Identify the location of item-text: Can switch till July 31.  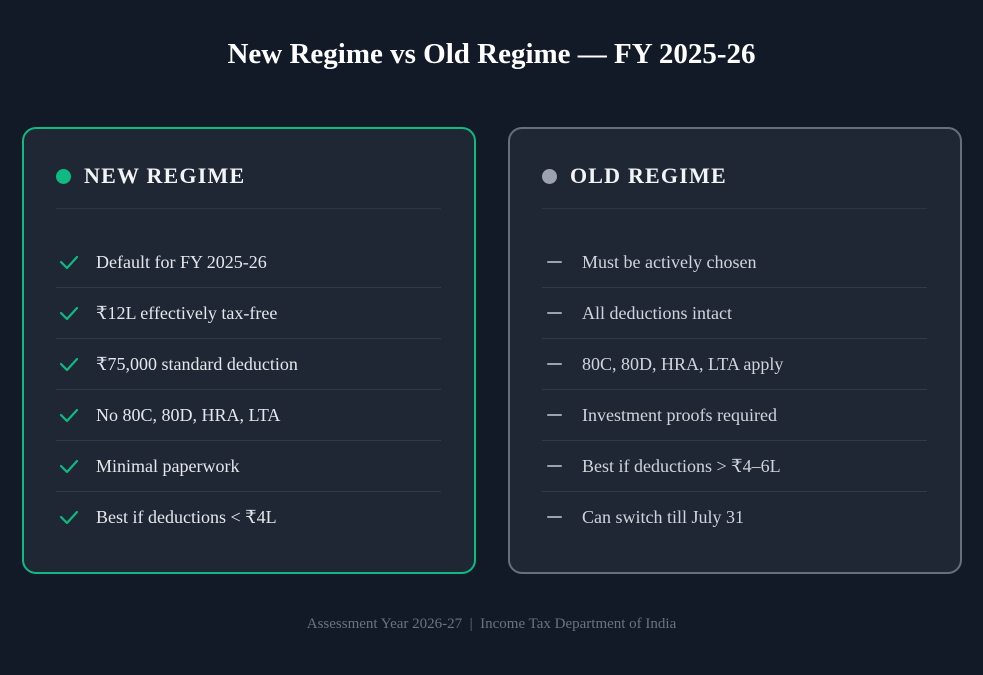
(663, 516).